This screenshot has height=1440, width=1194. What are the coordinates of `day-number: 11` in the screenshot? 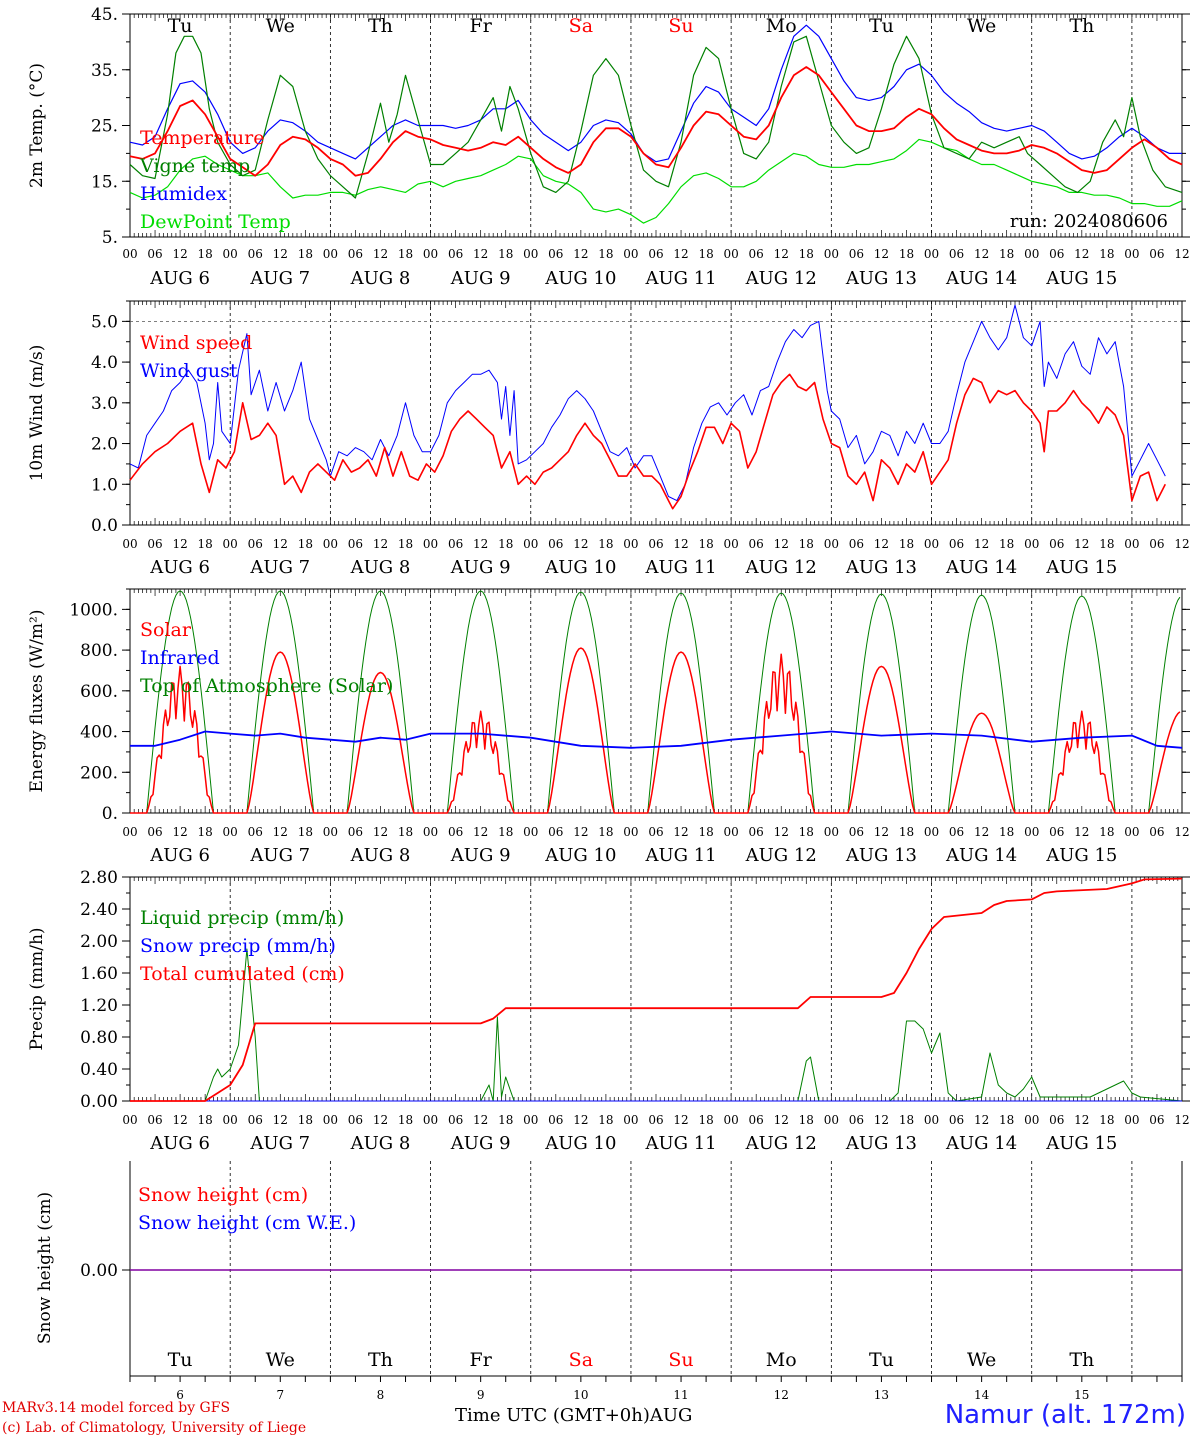 It's located at (680, 1395).